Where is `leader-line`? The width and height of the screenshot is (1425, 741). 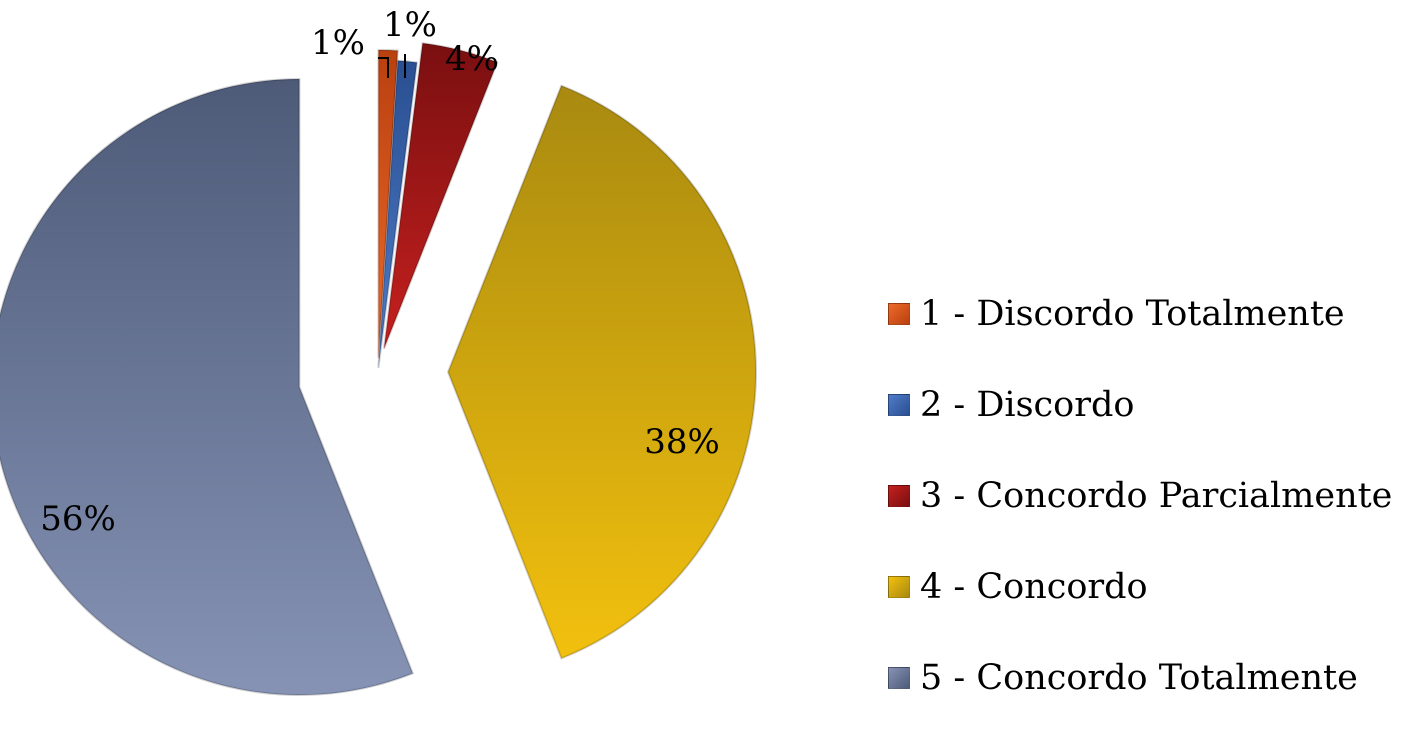
leader-line is located at coordinates (383, 67).